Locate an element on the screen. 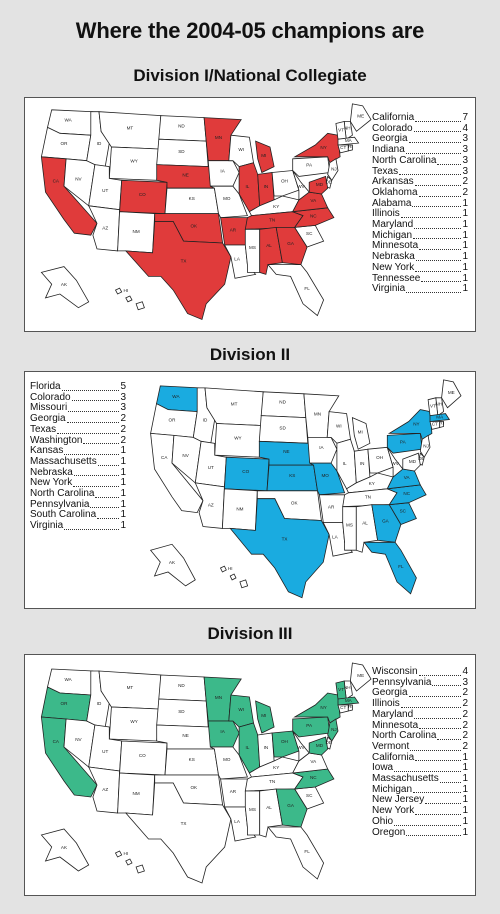 Image resolution: width=500 pixels, height=914 pixels. division-2-title: Division II is located at coordinates (250, 354).